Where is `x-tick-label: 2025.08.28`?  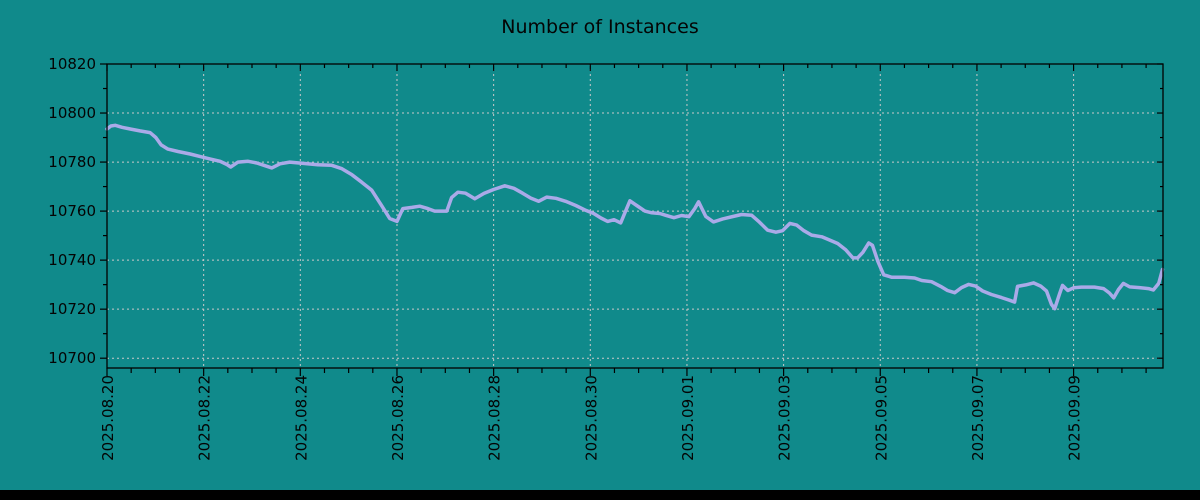 x-tick-label: 2025.08.28 is located at coordinates (495, 418).